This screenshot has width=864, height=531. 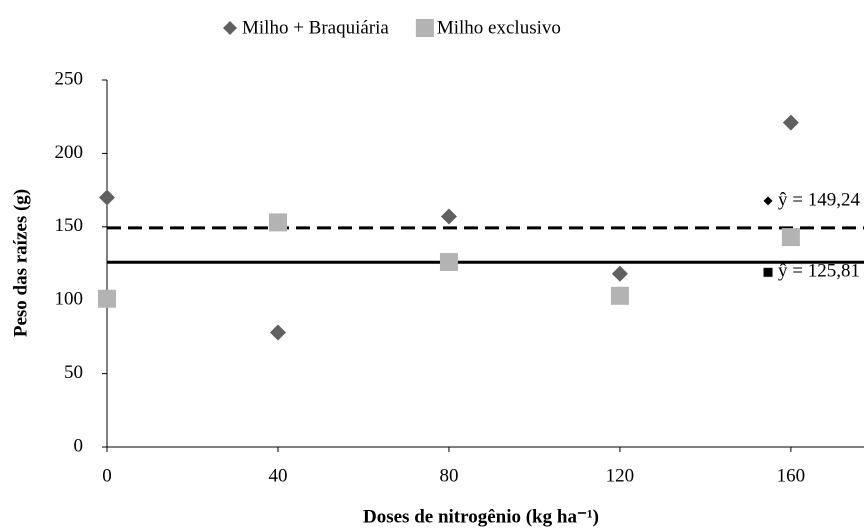 I want to click on x-axis-title: Doses de nitrogênio (kg ha⁻¹), so click(x=481, y=516).